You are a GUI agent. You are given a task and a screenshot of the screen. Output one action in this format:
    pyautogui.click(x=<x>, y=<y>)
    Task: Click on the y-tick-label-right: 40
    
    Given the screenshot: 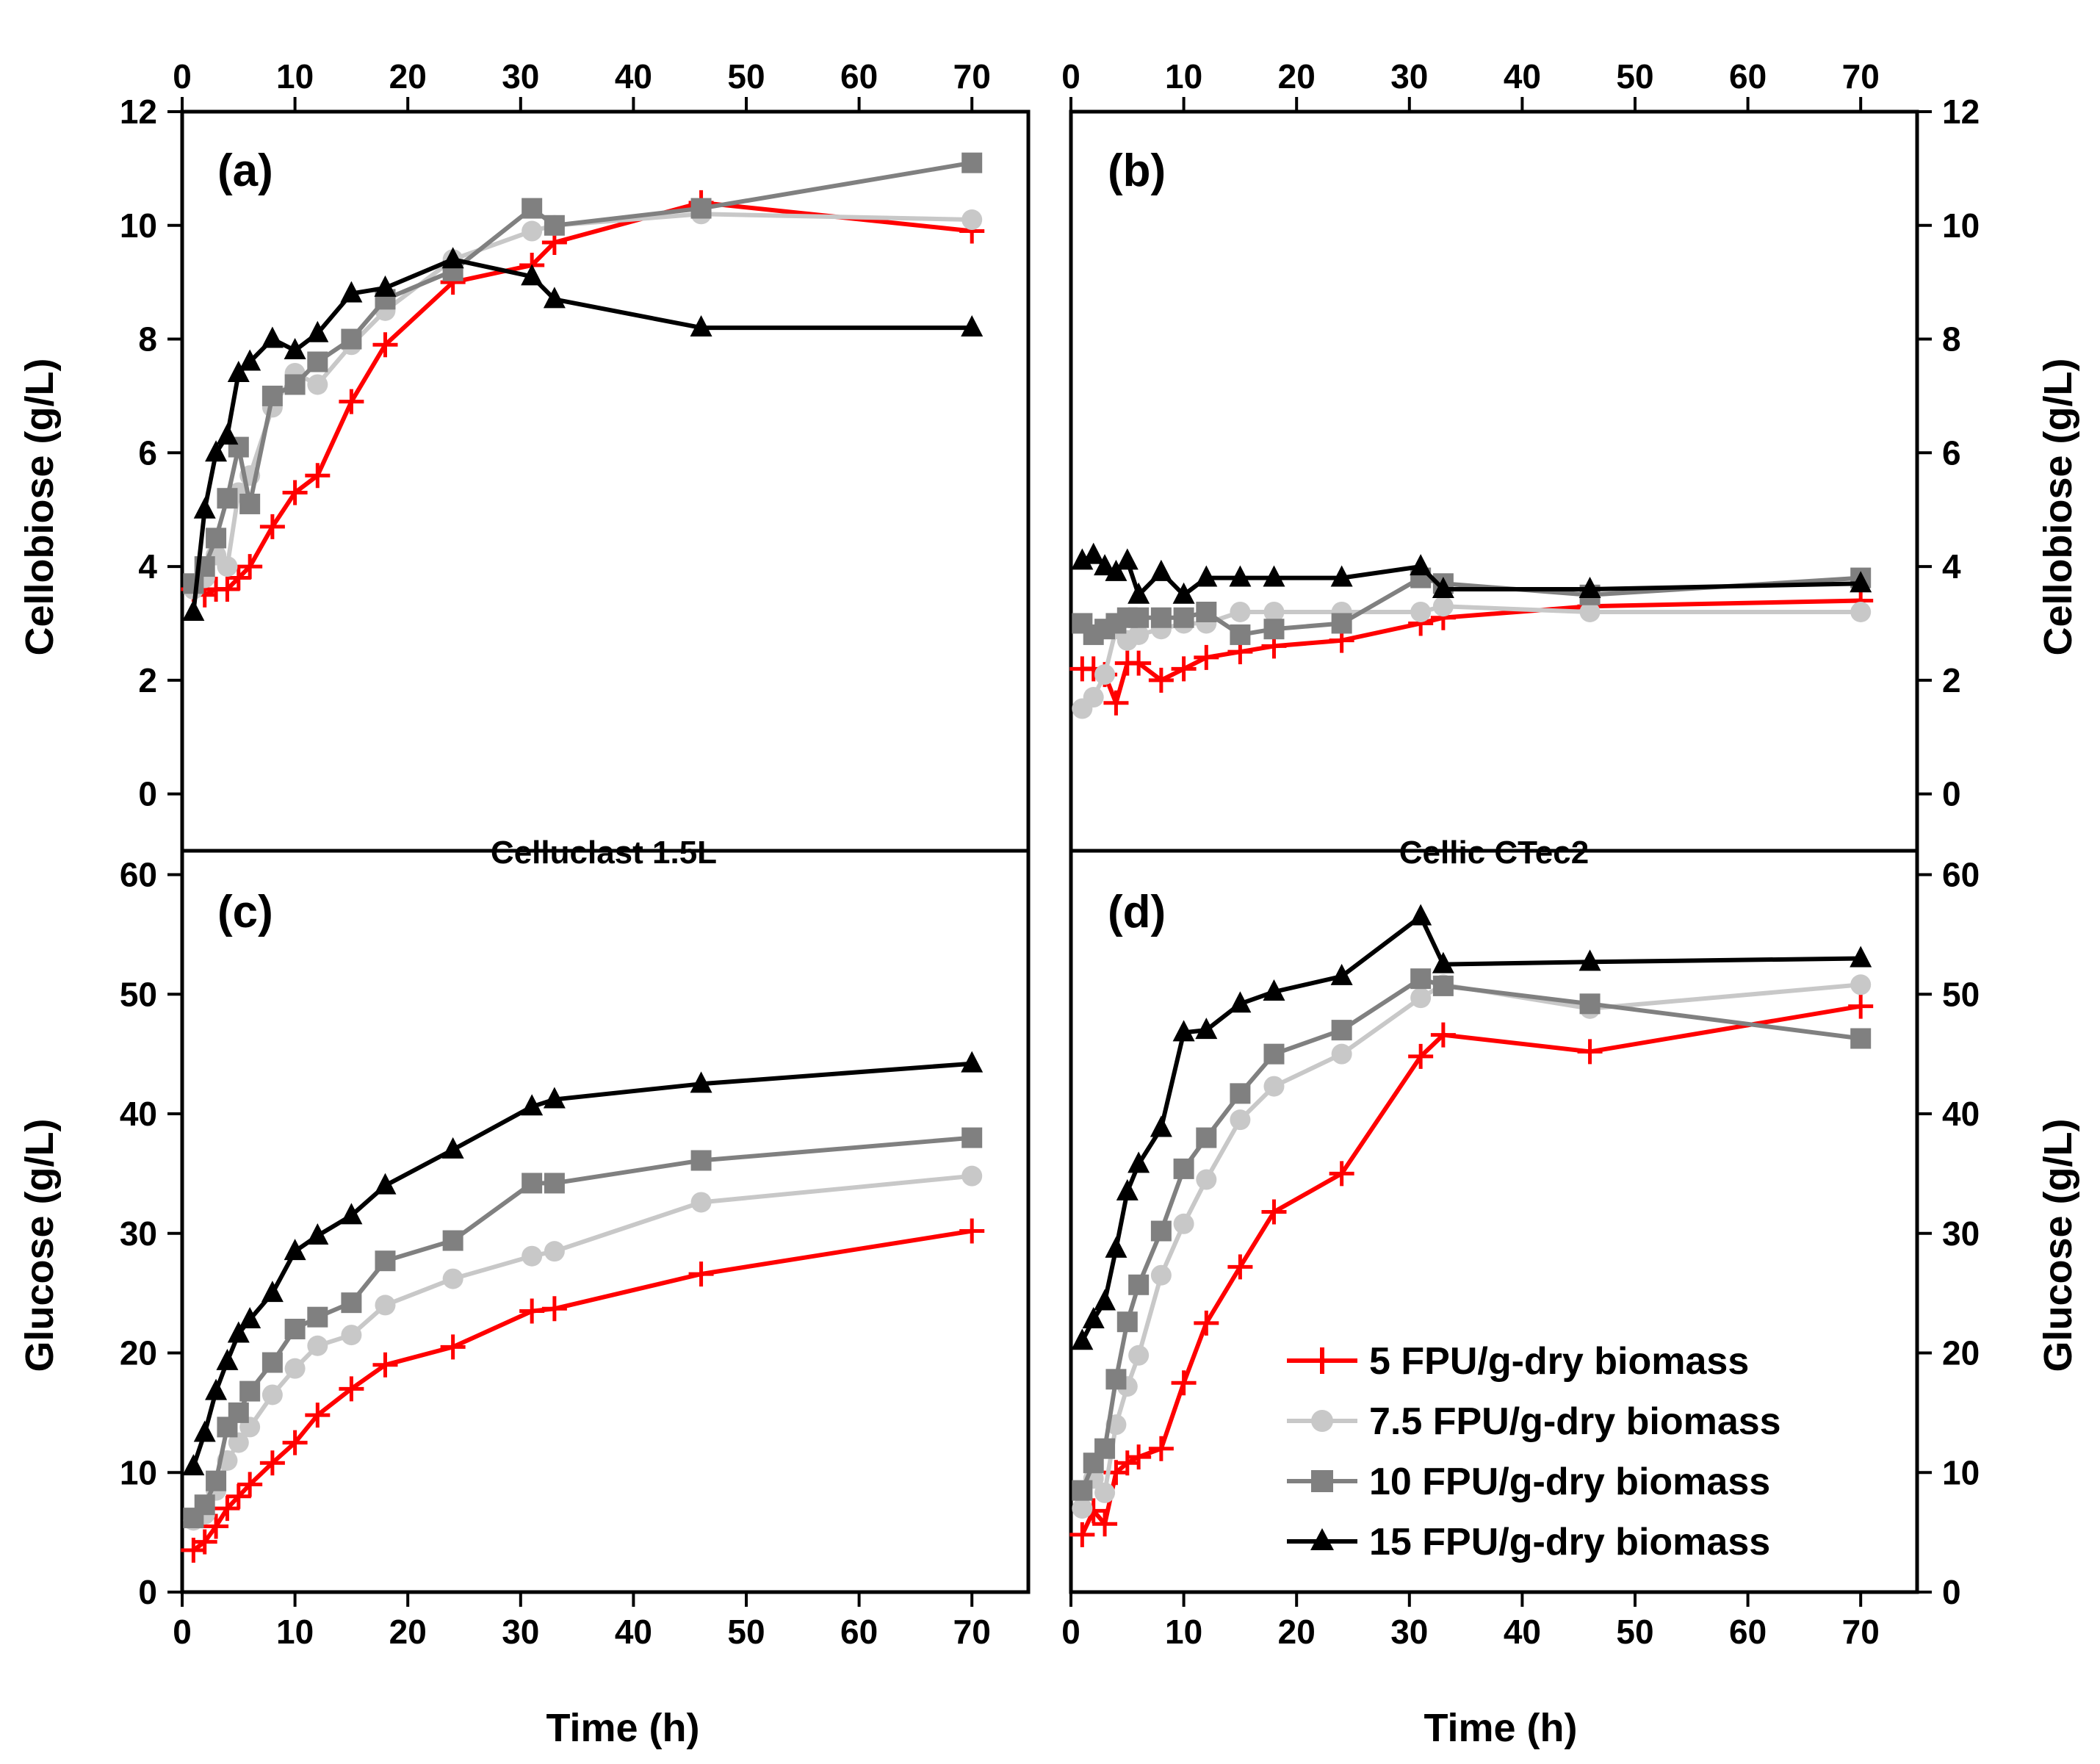 What is the action you would take?
    pyautogui.click(x=1961, y=1114)
    